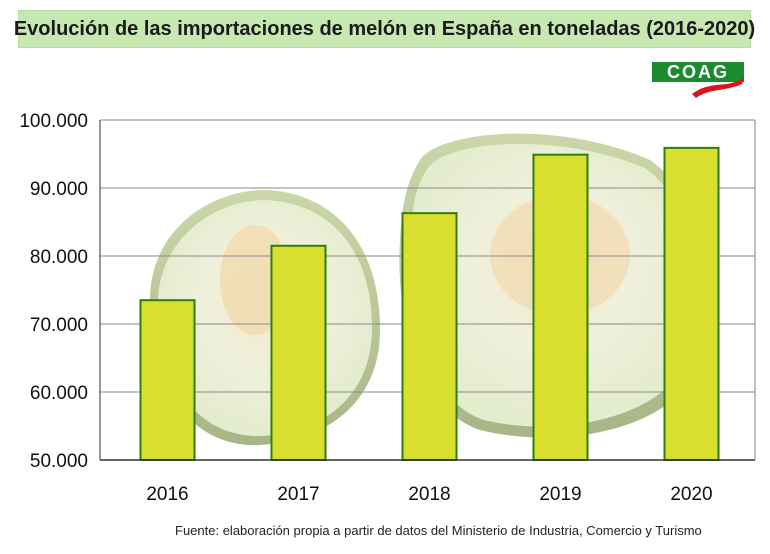  I want to click on bar-2017, so click(298, 352).